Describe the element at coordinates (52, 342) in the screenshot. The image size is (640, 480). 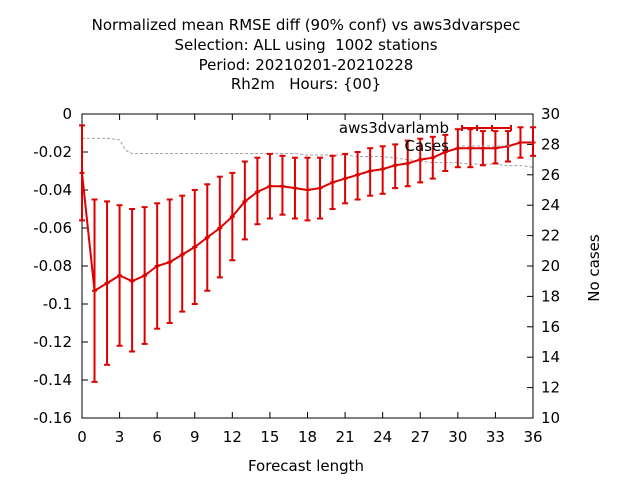
I see `y-tick-label: -0.12` at that location.